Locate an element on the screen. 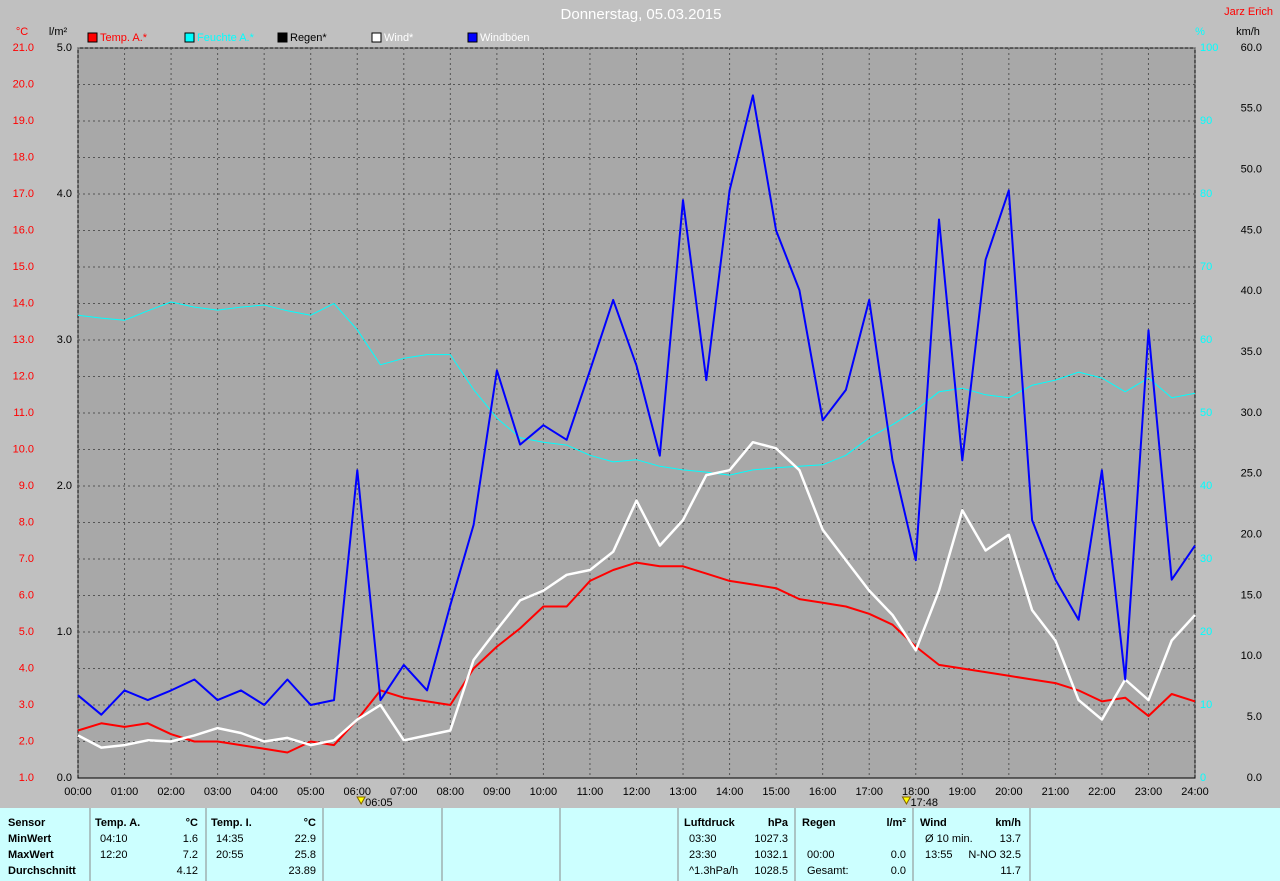 The height and width of the screenshot is (881, 1280). stats-header: Wind is located at coordinates (933, 823).